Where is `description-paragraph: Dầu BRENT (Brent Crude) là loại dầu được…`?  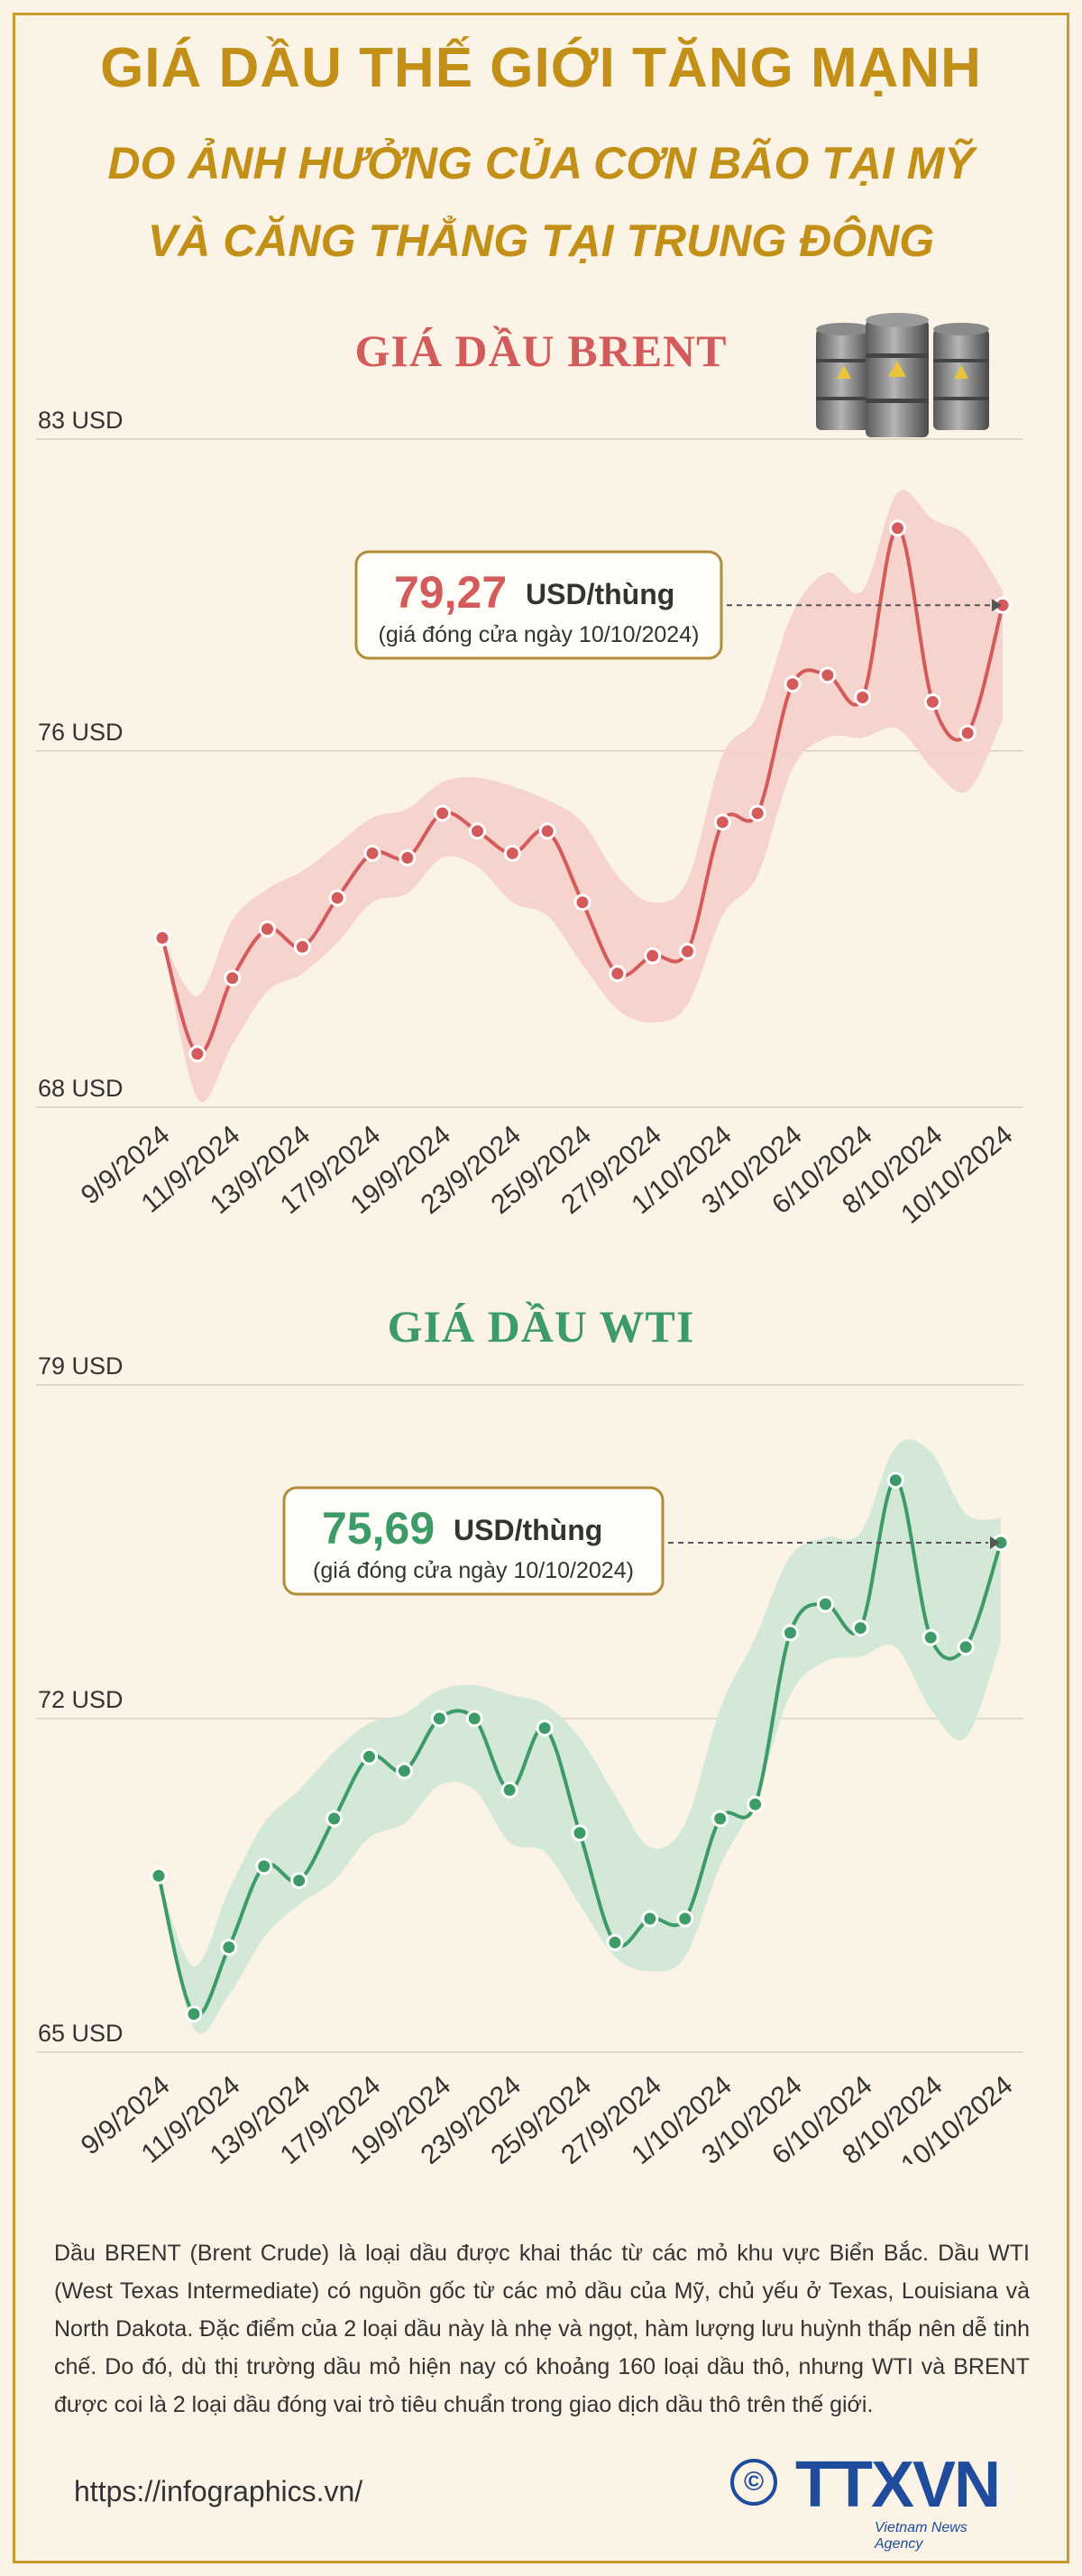
description-paragraph: Dầu BRENT (Brent Crude) là loại dầu được… is located at coordinates (542, 2329).